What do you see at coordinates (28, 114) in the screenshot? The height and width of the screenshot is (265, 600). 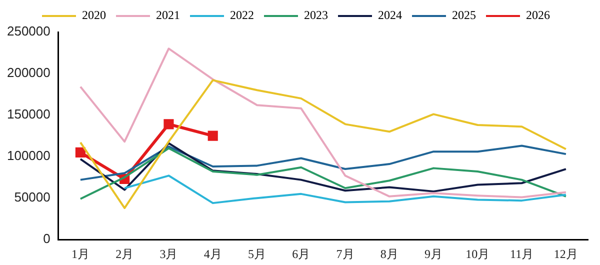 I see `y-tick-label: 150000` at bounding box center [28, 114].